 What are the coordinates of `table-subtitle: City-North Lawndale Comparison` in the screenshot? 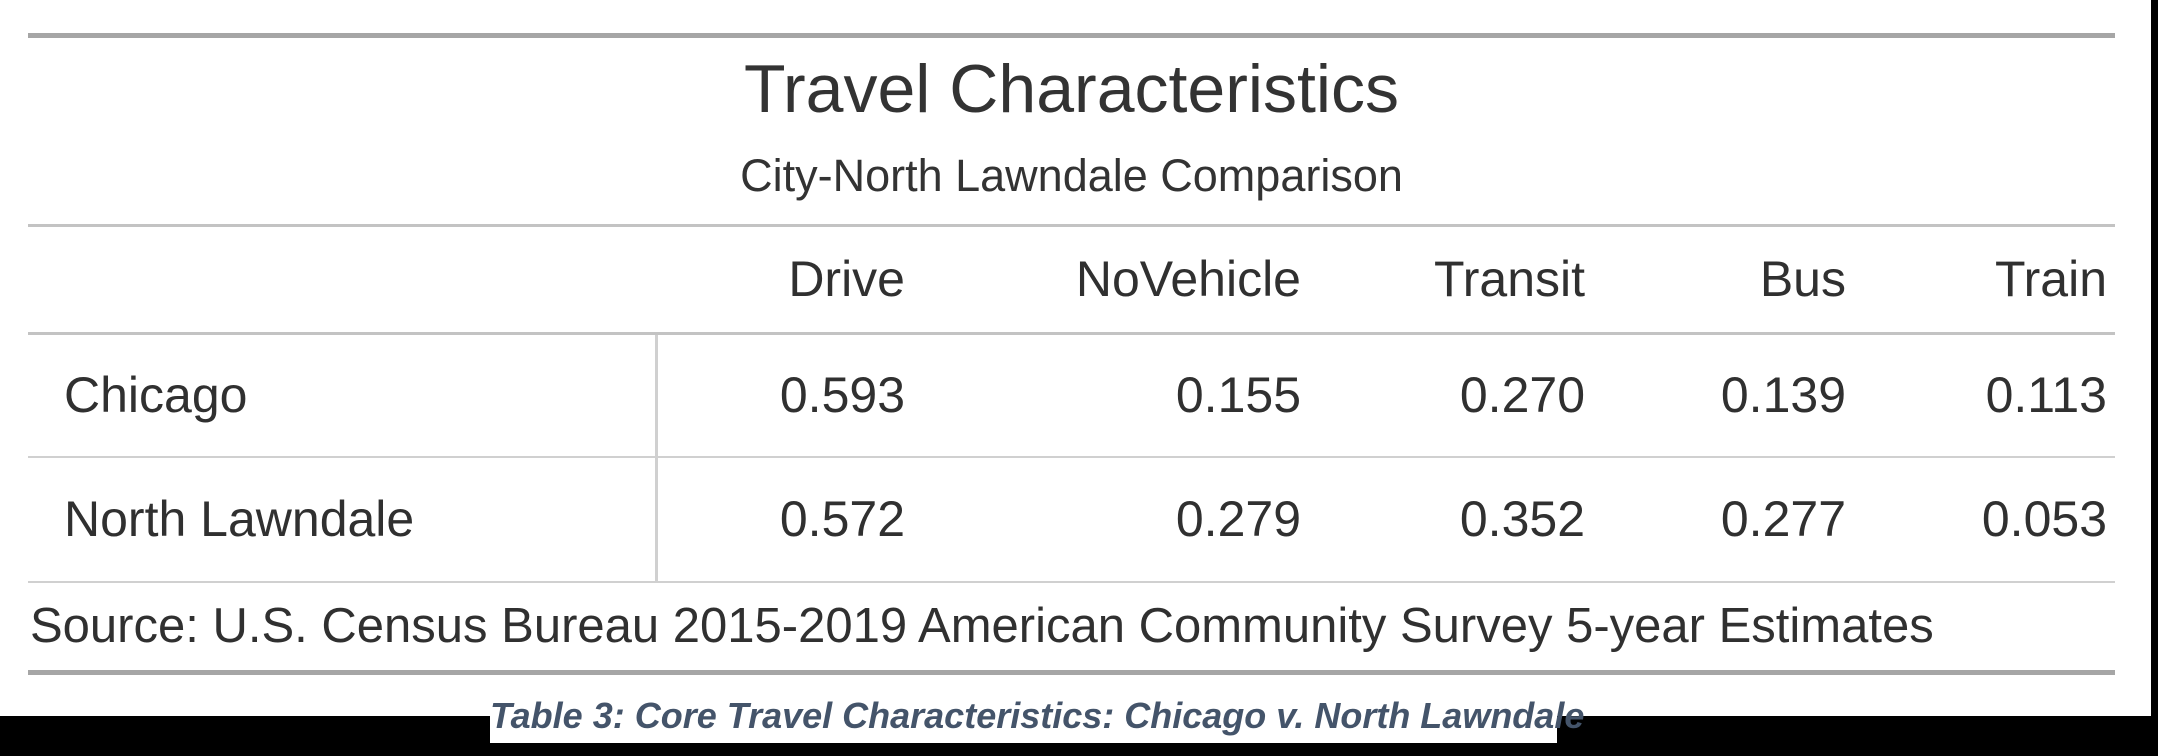 It's located at (1071, 175).